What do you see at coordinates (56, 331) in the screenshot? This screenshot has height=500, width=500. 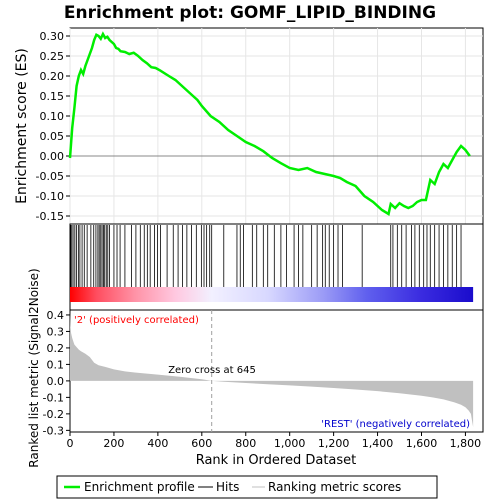 I see `metric-y-tick-label: 0.3` at bounding box center [56, 331].